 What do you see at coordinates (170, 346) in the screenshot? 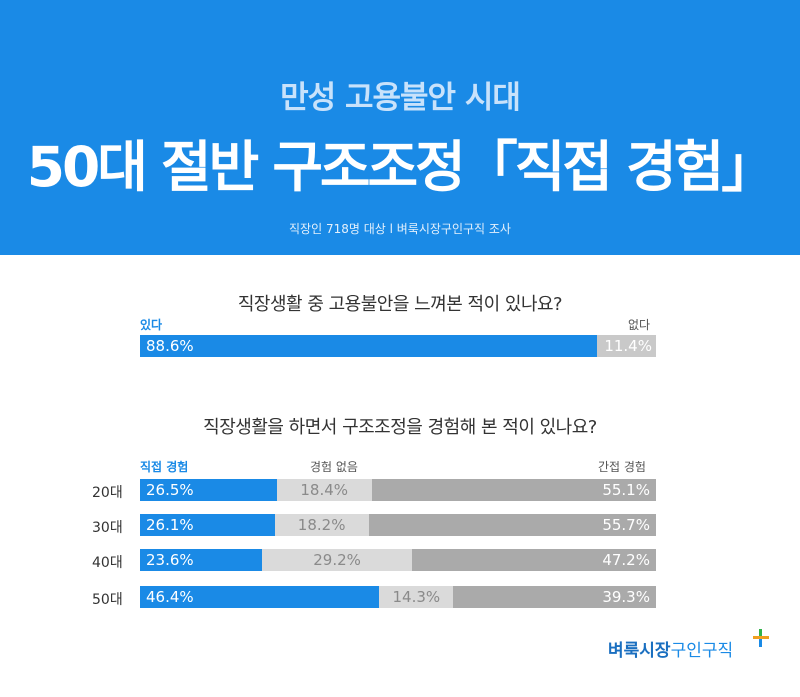
I see `chart1-bar-yes-label: 88.6%` at bounding box center [170, 346].